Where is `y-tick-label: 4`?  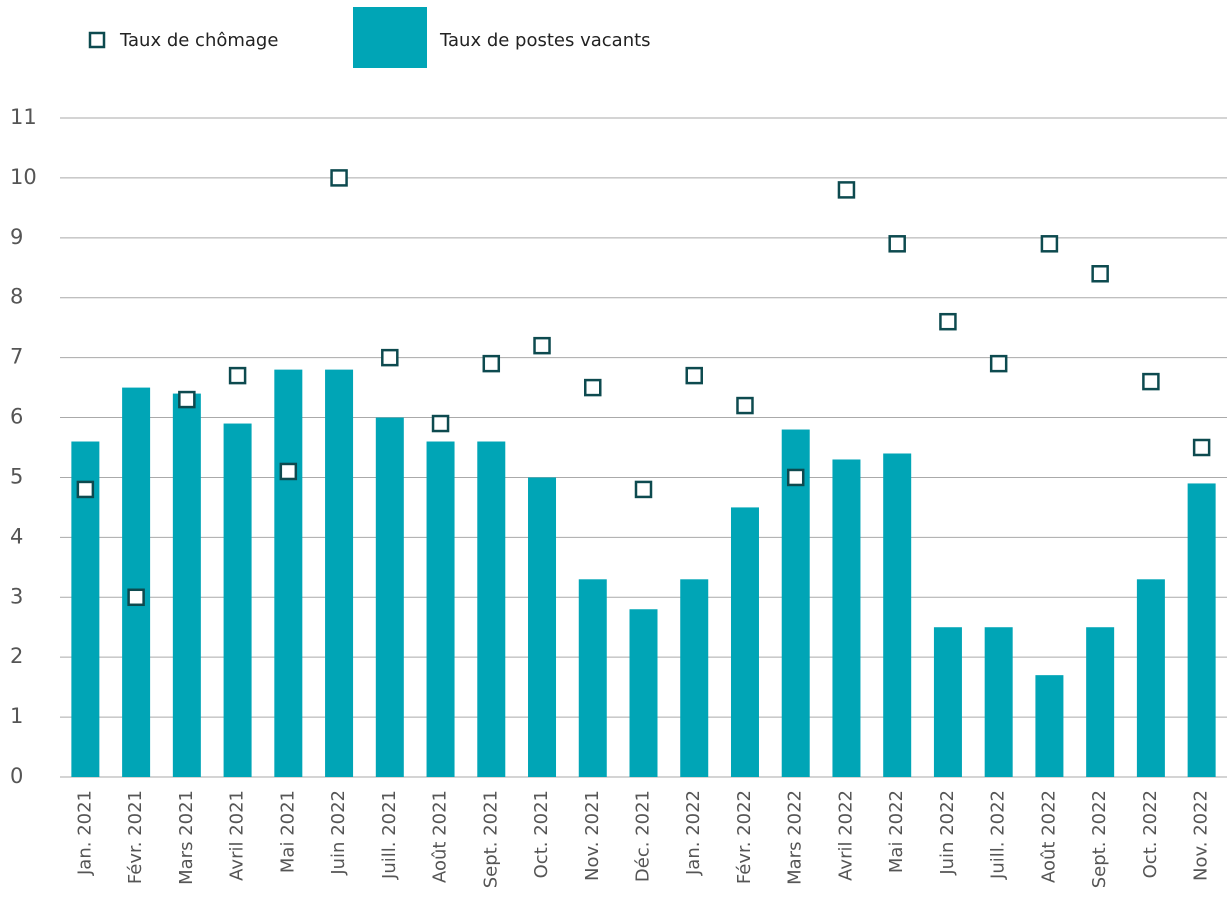 y-tick-label: 4 is located at coordinates (16, 536).